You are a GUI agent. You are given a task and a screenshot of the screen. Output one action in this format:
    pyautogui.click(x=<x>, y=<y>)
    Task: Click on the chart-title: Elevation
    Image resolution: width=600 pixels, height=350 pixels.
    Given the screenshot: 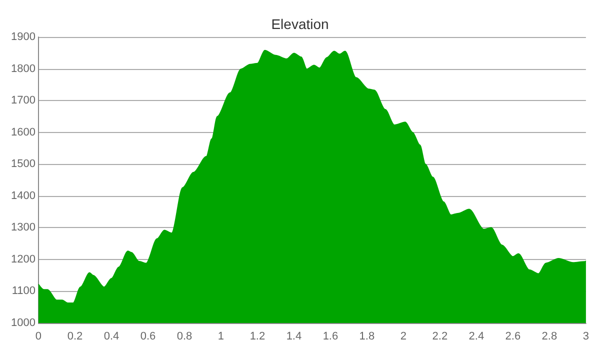 What is the action you would take?
    pyautogui.click(x=300, y=24)
    